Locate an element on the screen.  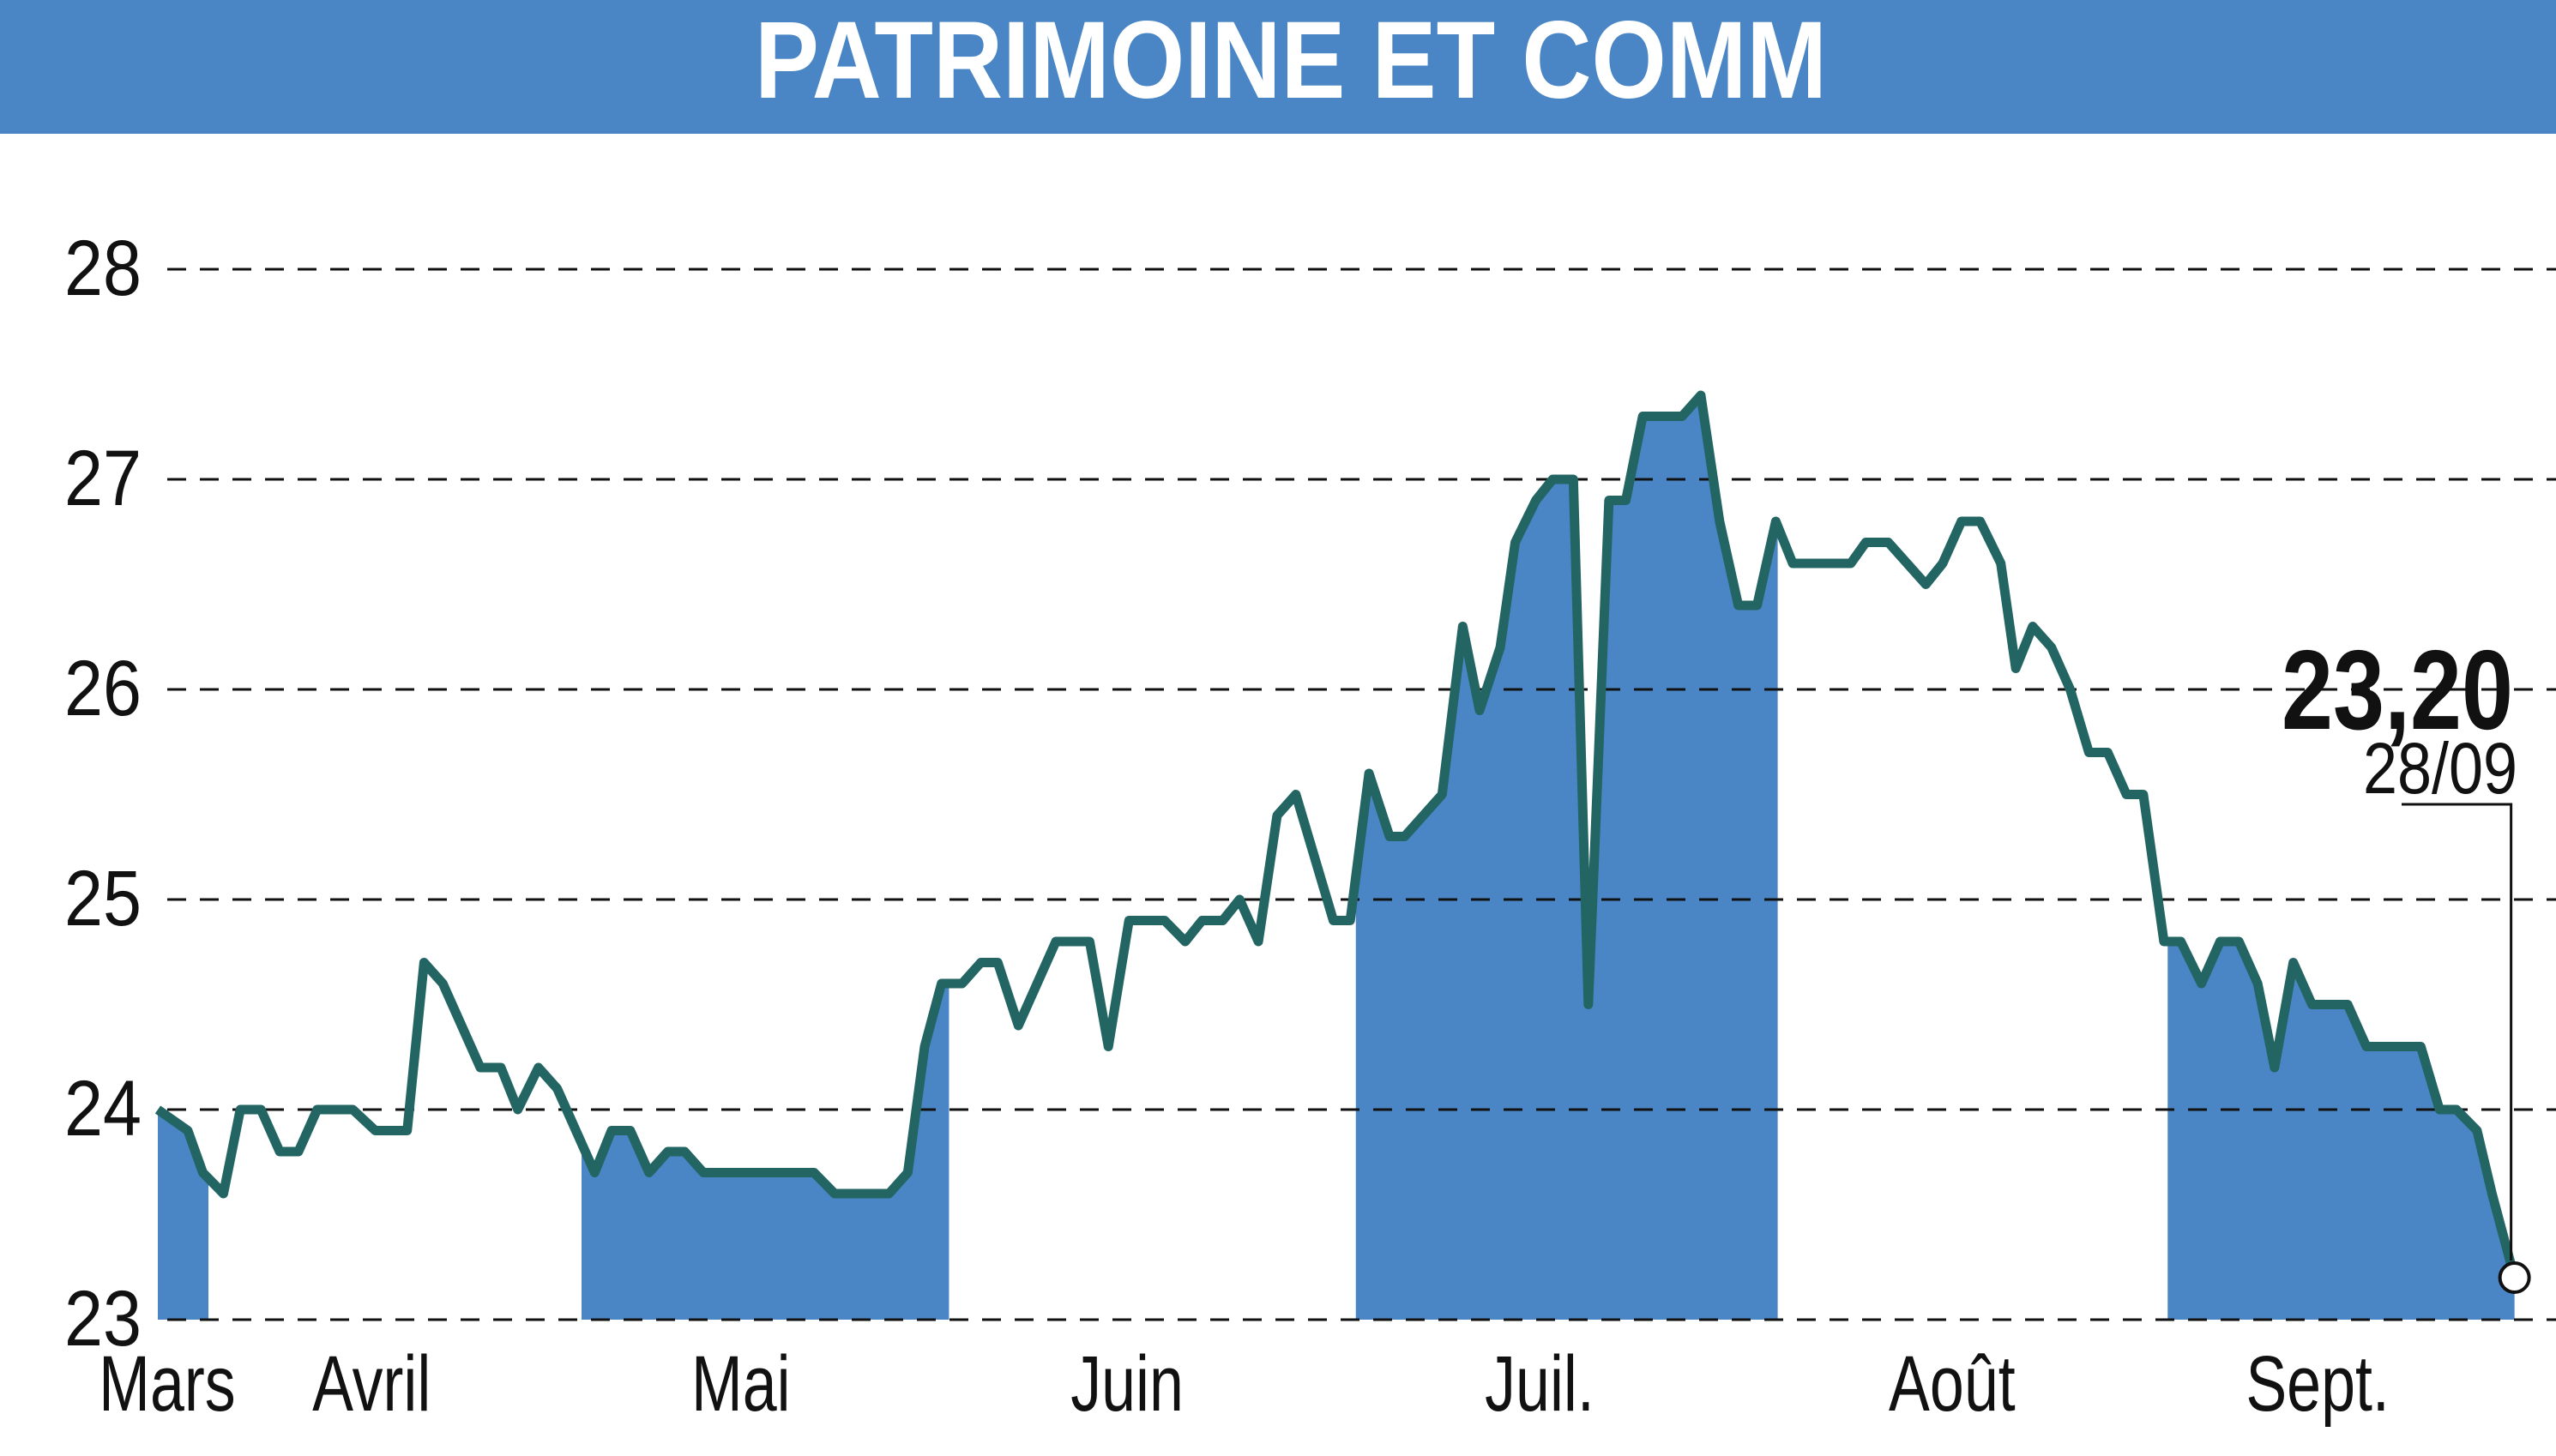
callout-line is located at coordinates (2457, 1031).